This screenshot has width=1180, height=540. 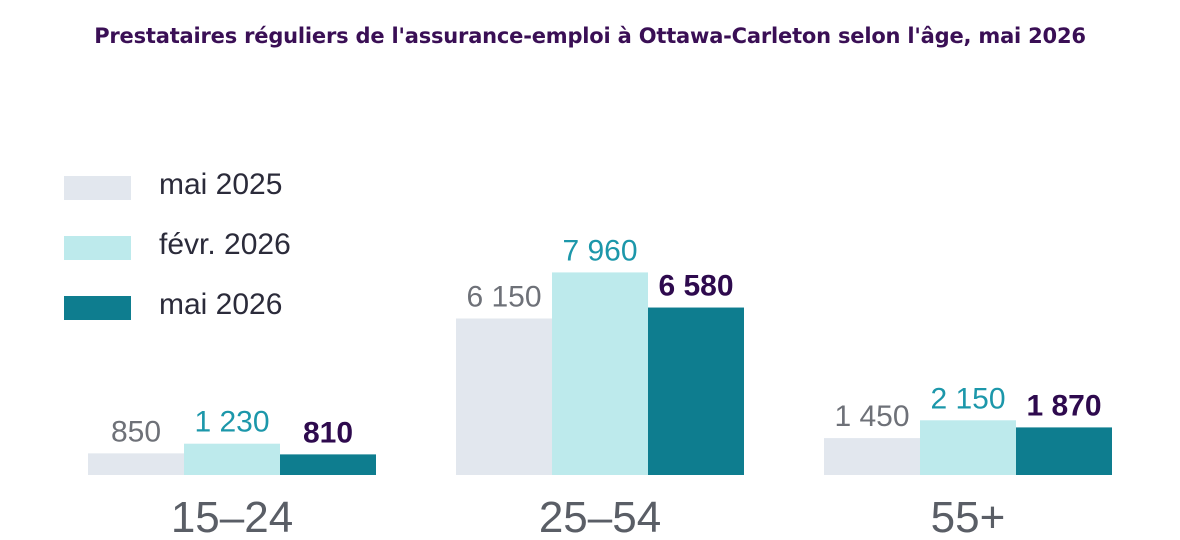 I want to click on legend-swatch-mai-2026, so click(x=97, y=308).